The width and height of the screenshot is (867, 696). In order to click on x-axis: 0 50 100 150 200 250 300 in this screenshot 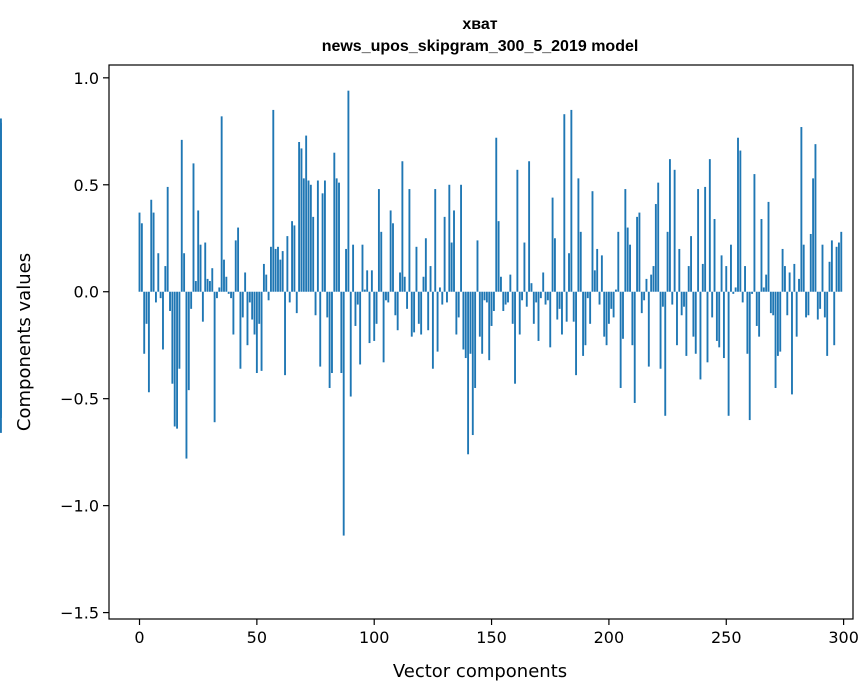, I will do `click(496, 633)`.